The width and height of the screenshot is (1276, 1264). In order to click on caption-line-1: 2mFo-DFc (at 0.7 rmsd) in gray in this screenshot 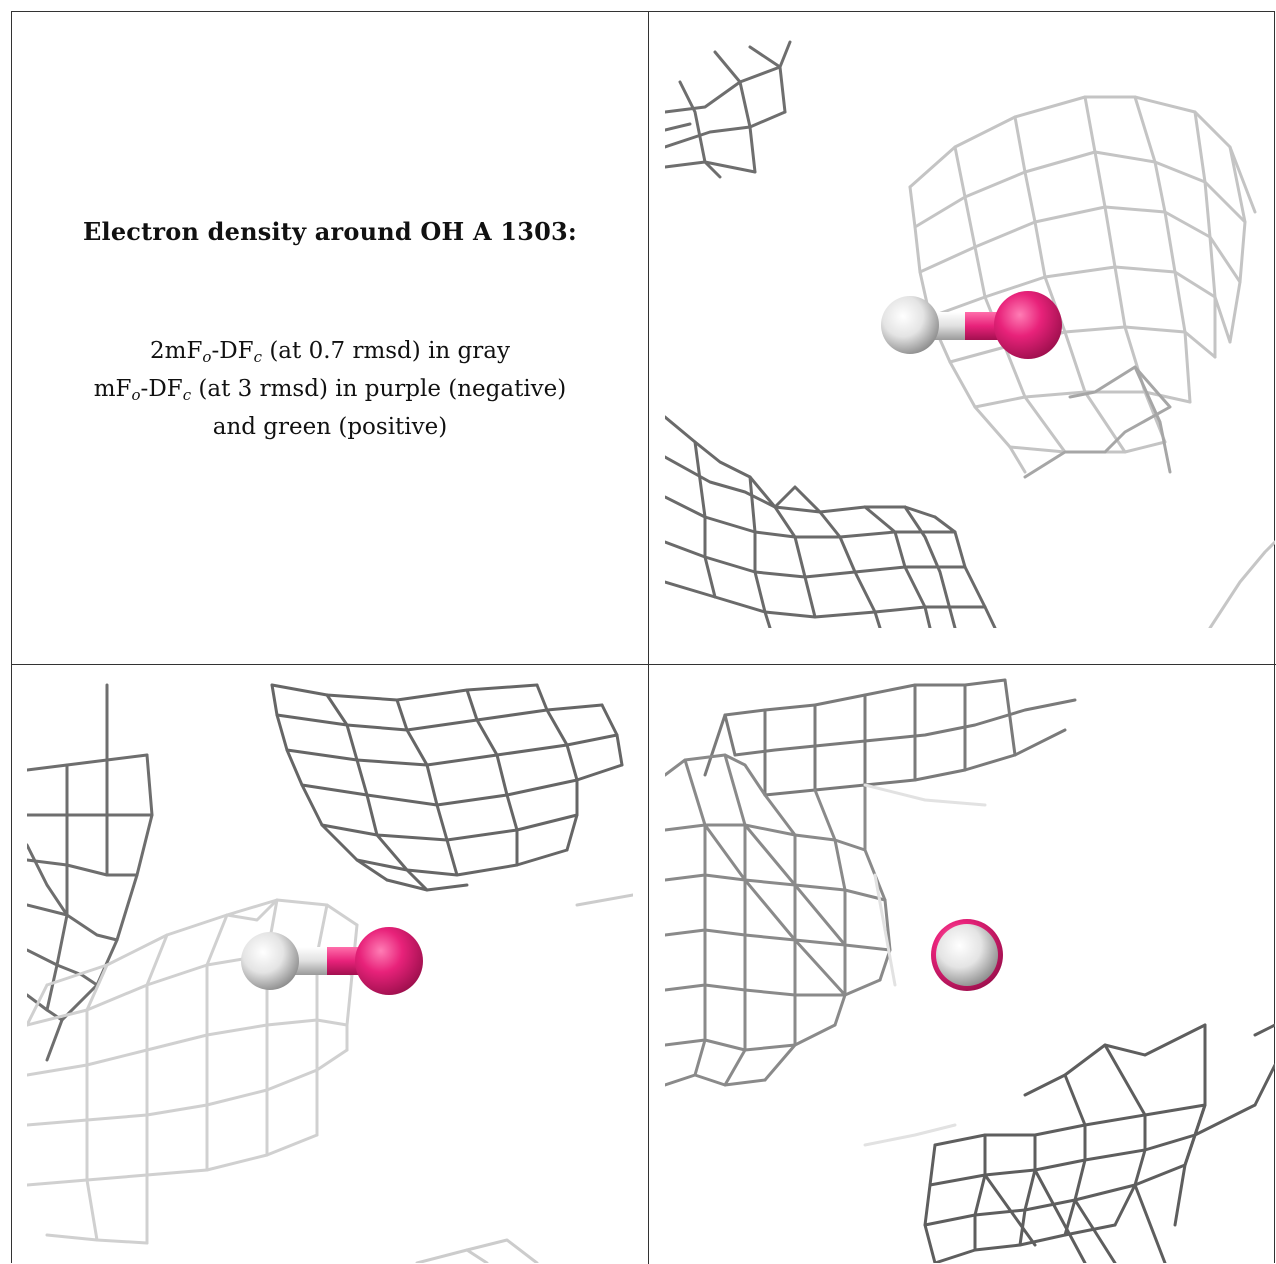, I will do `click(330, 352)`.